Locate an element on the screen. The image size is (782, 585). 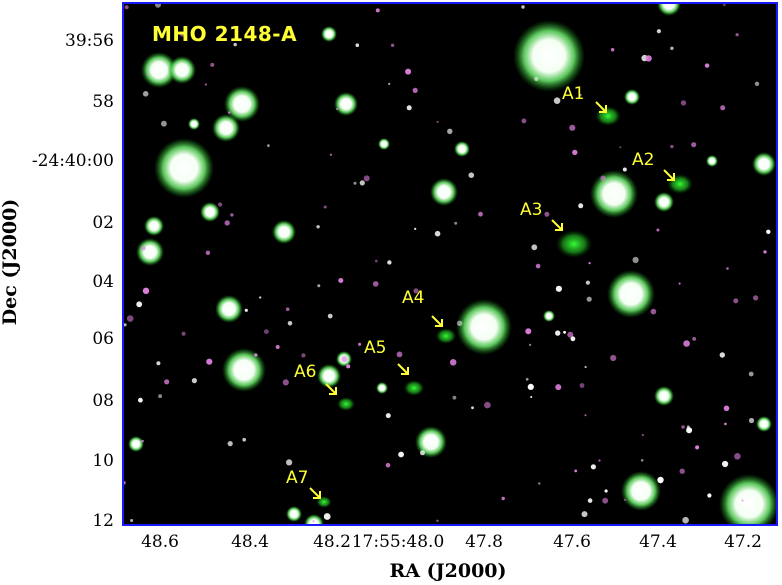
y-tick-label: 10 is located at coordinates (103, 461).